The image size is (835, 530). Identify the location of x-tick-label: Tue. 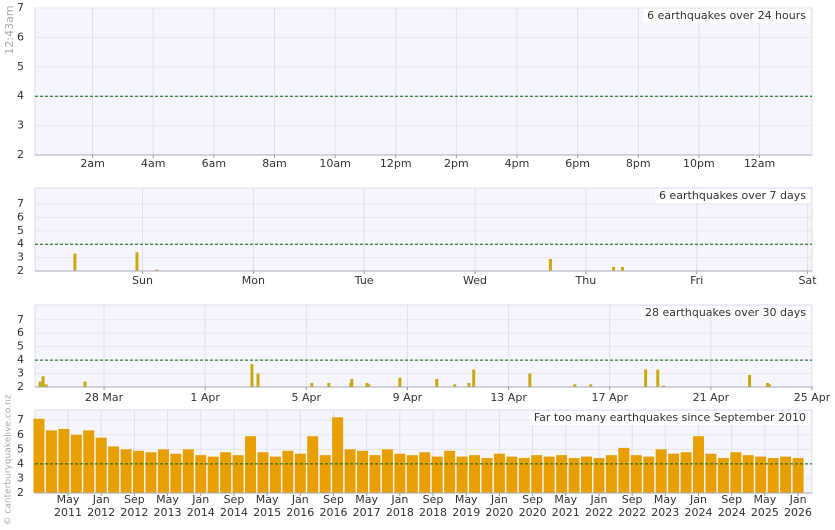
(364, 280).